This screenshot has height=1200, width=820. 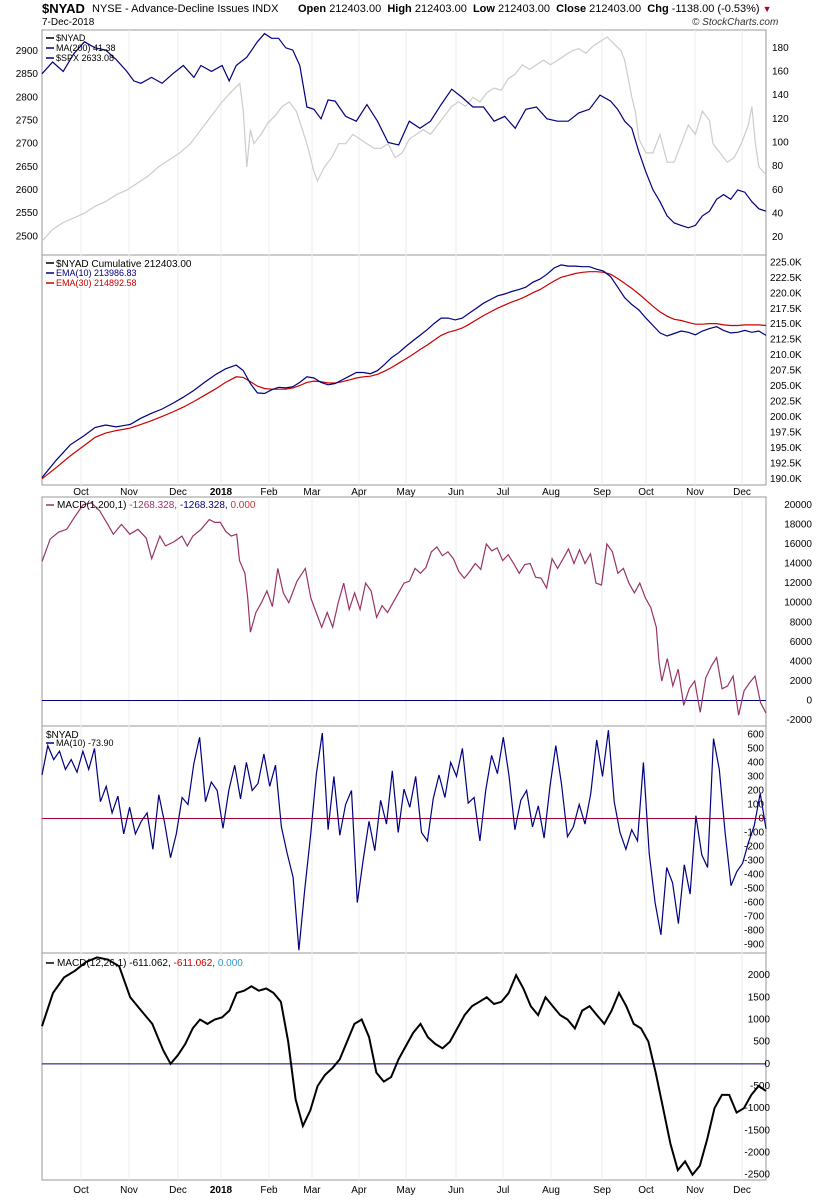 I want to click on y-tick-label: 14000, so click(x=798, y=564).